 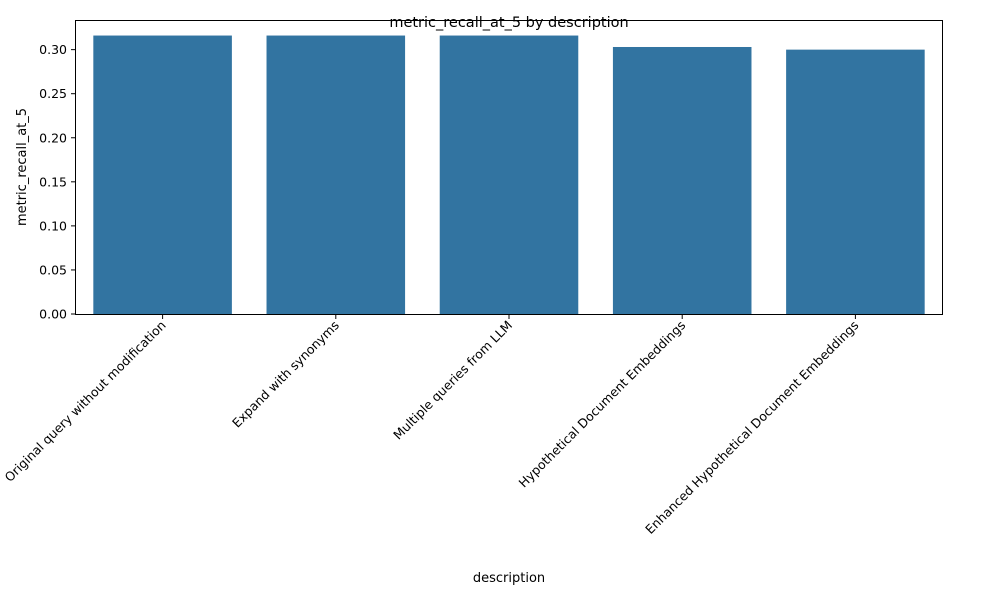 I want to click on y-tick-label-5: 0.20, so click(x=53, y=137).